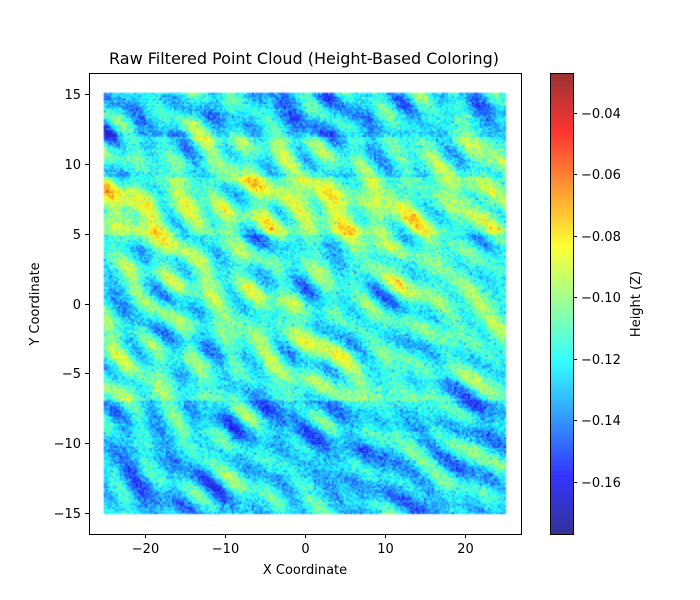 This screenshot has height=600, width=700. Describe the element at coordinates (636, 304) in the screenshot. I see `colorbar-label: Height (Z)` at that location.